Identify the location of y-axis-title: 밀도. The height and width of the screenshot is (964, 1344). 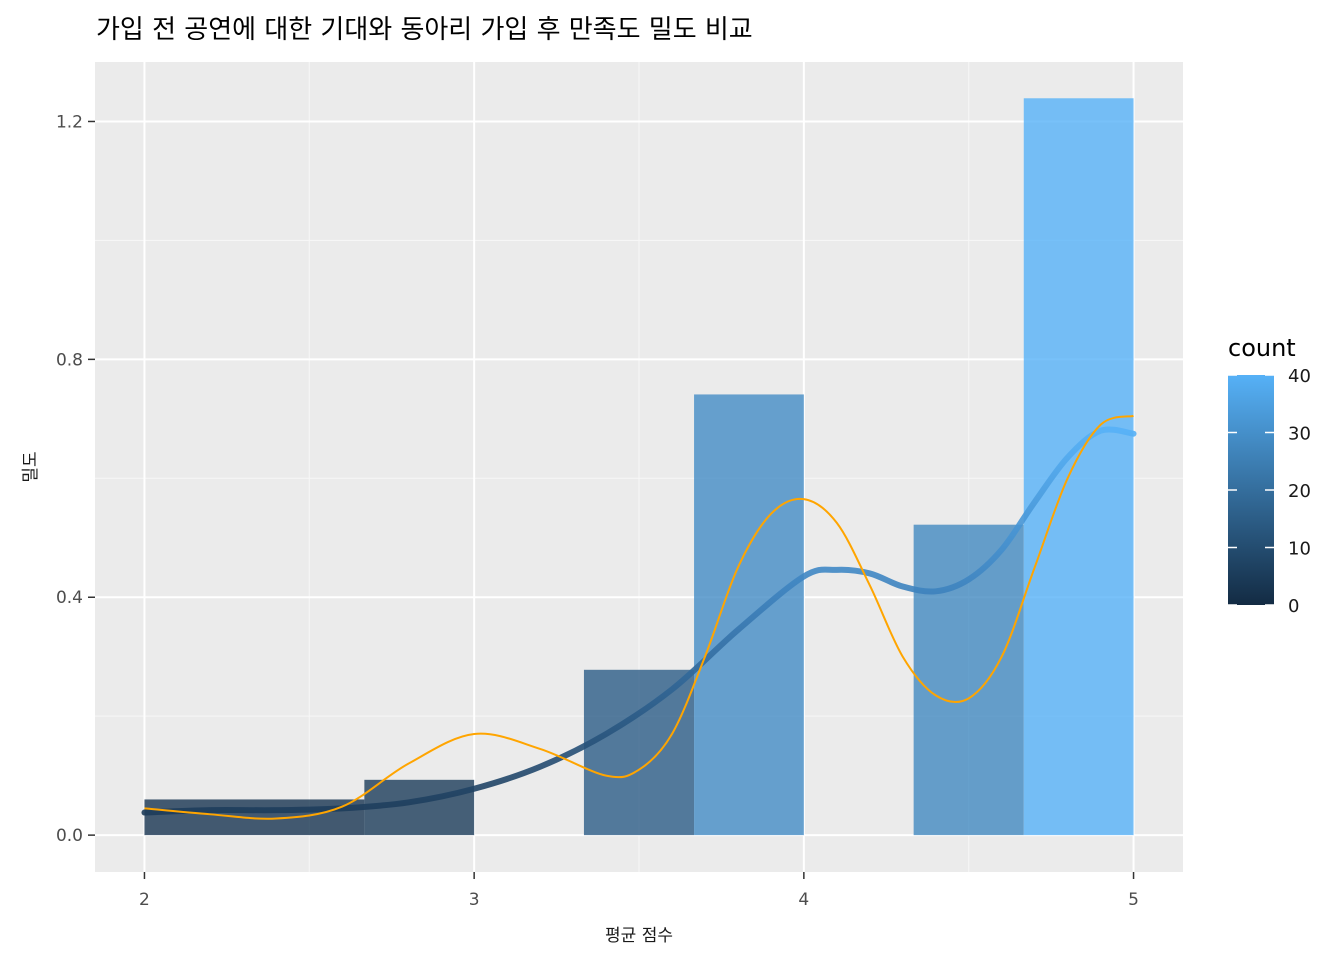
(31, 466).